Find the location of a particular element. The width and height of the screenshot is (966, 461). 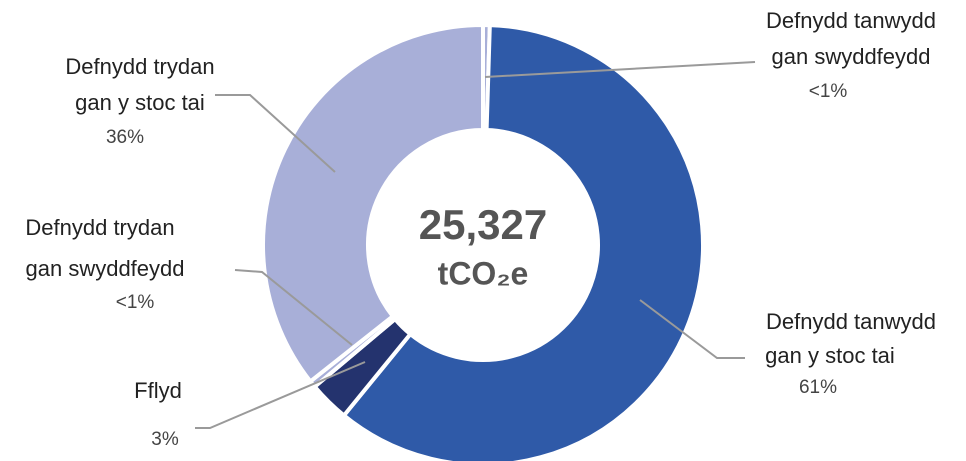

center-unit: tCO₂e is located at coordinates (483, 273).